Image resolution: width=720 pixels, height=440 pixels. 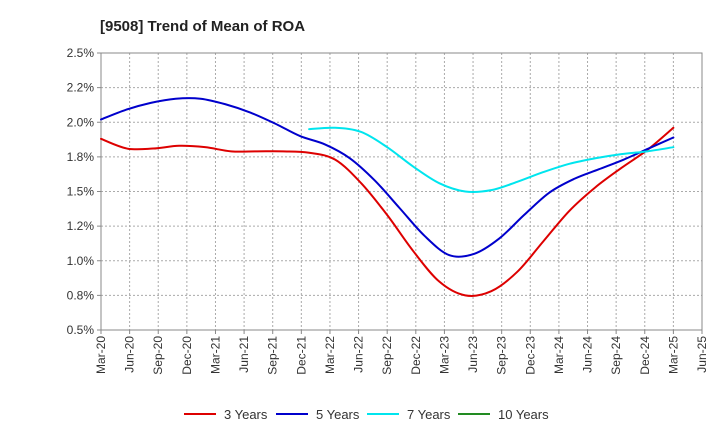 I want to click on x-tick-label: Jun-22, so click(x=359, y=354).